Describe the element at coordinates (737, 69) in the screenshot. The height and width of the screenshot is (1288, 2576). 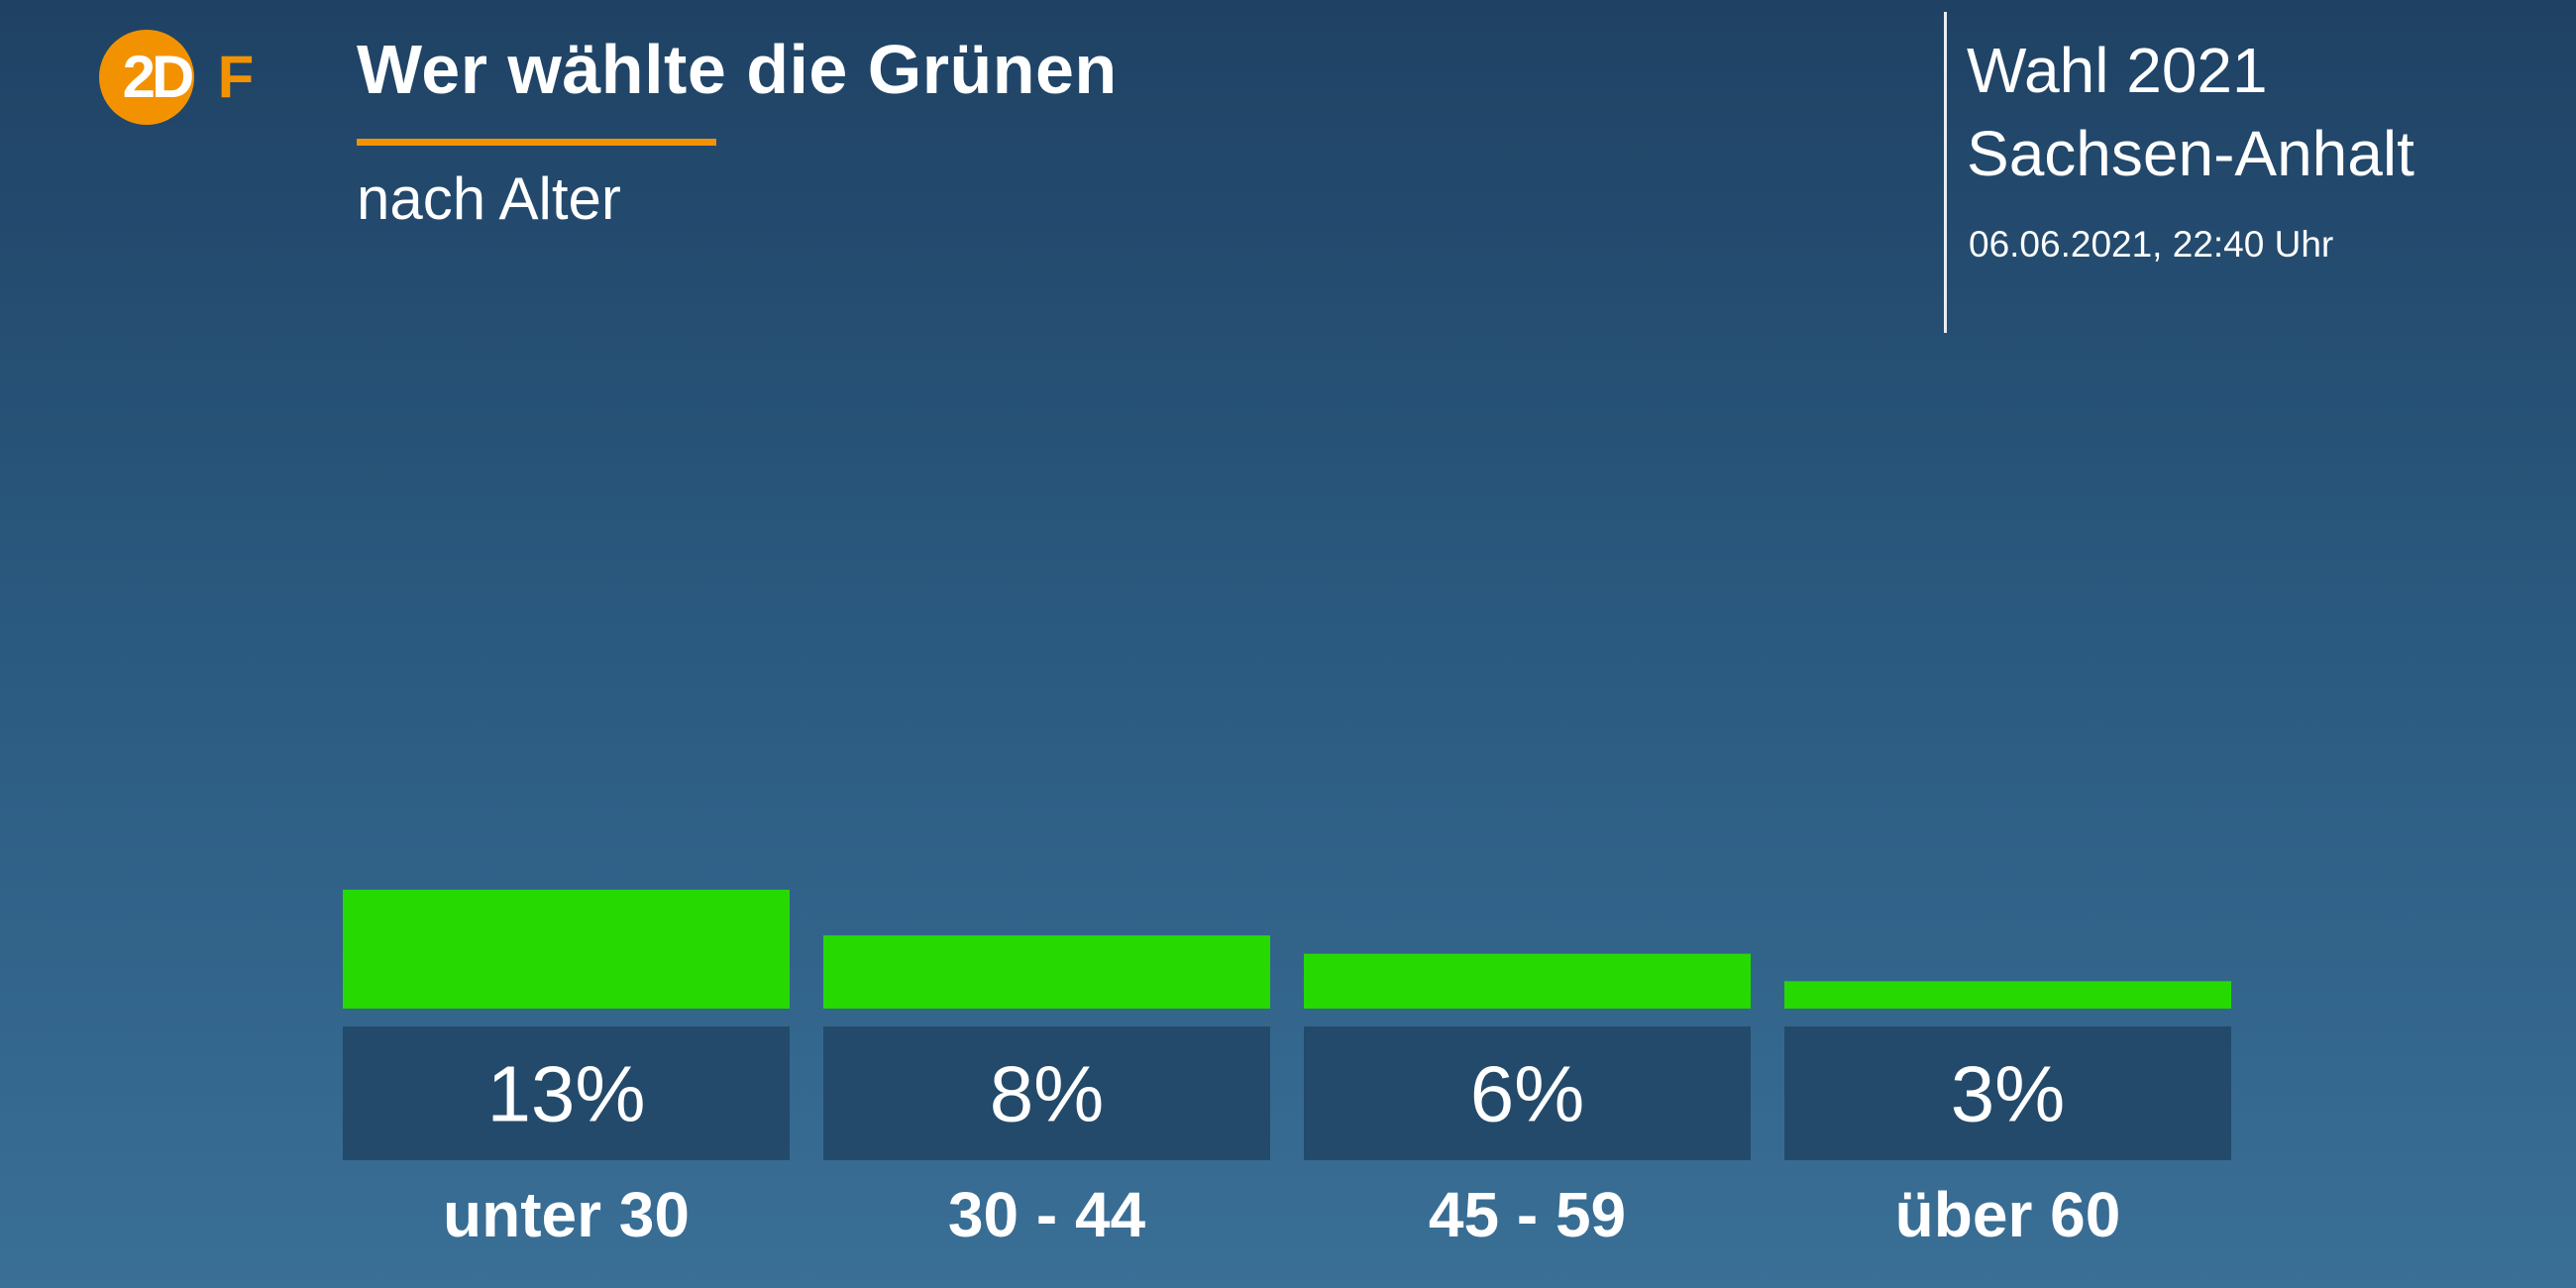
I see `chart-title: Wer wählte die Grünen` at that location.